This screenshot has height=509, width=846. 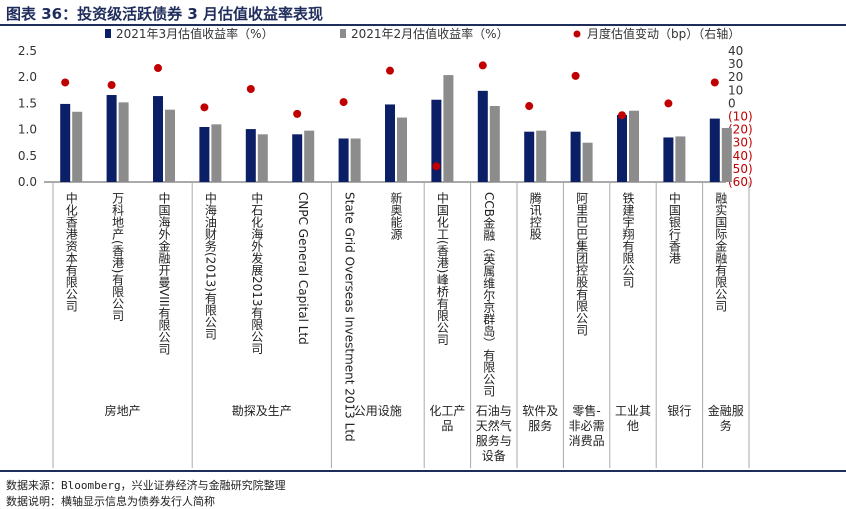 What do you see at coordinates (735, 64) in the screenshot?
I see `y2-tick-label: 30` at bounding box center [735, 64].